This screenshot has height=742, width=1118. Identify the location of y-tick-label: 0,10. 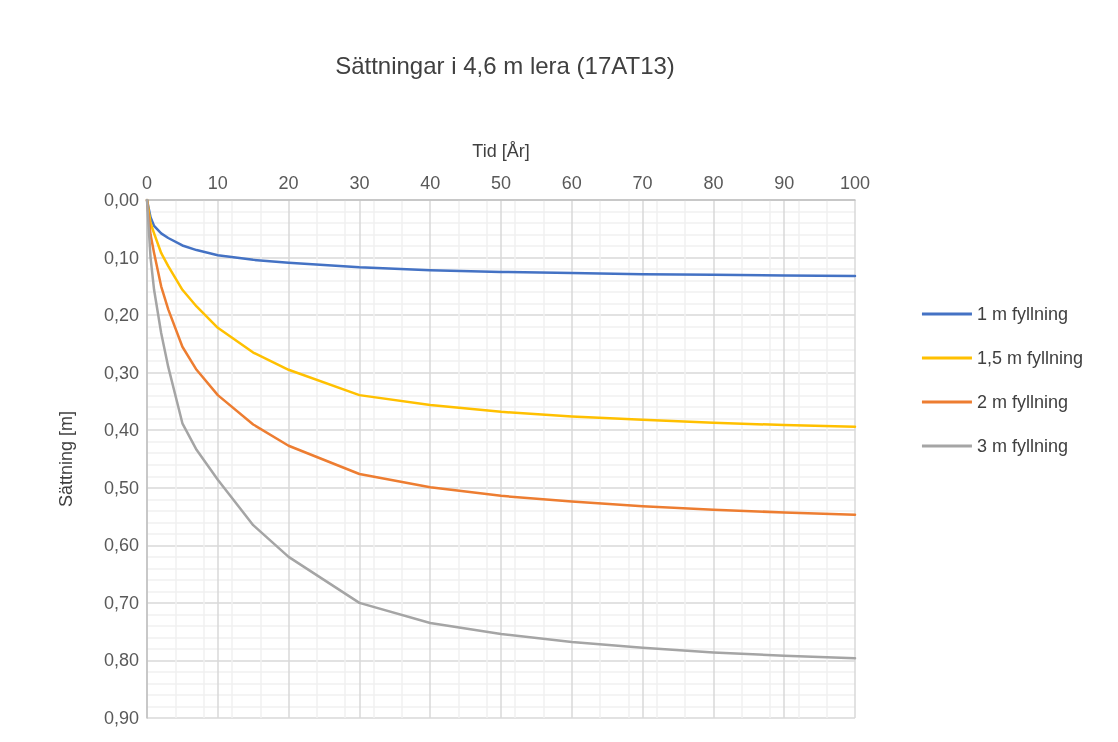
(121, 257).